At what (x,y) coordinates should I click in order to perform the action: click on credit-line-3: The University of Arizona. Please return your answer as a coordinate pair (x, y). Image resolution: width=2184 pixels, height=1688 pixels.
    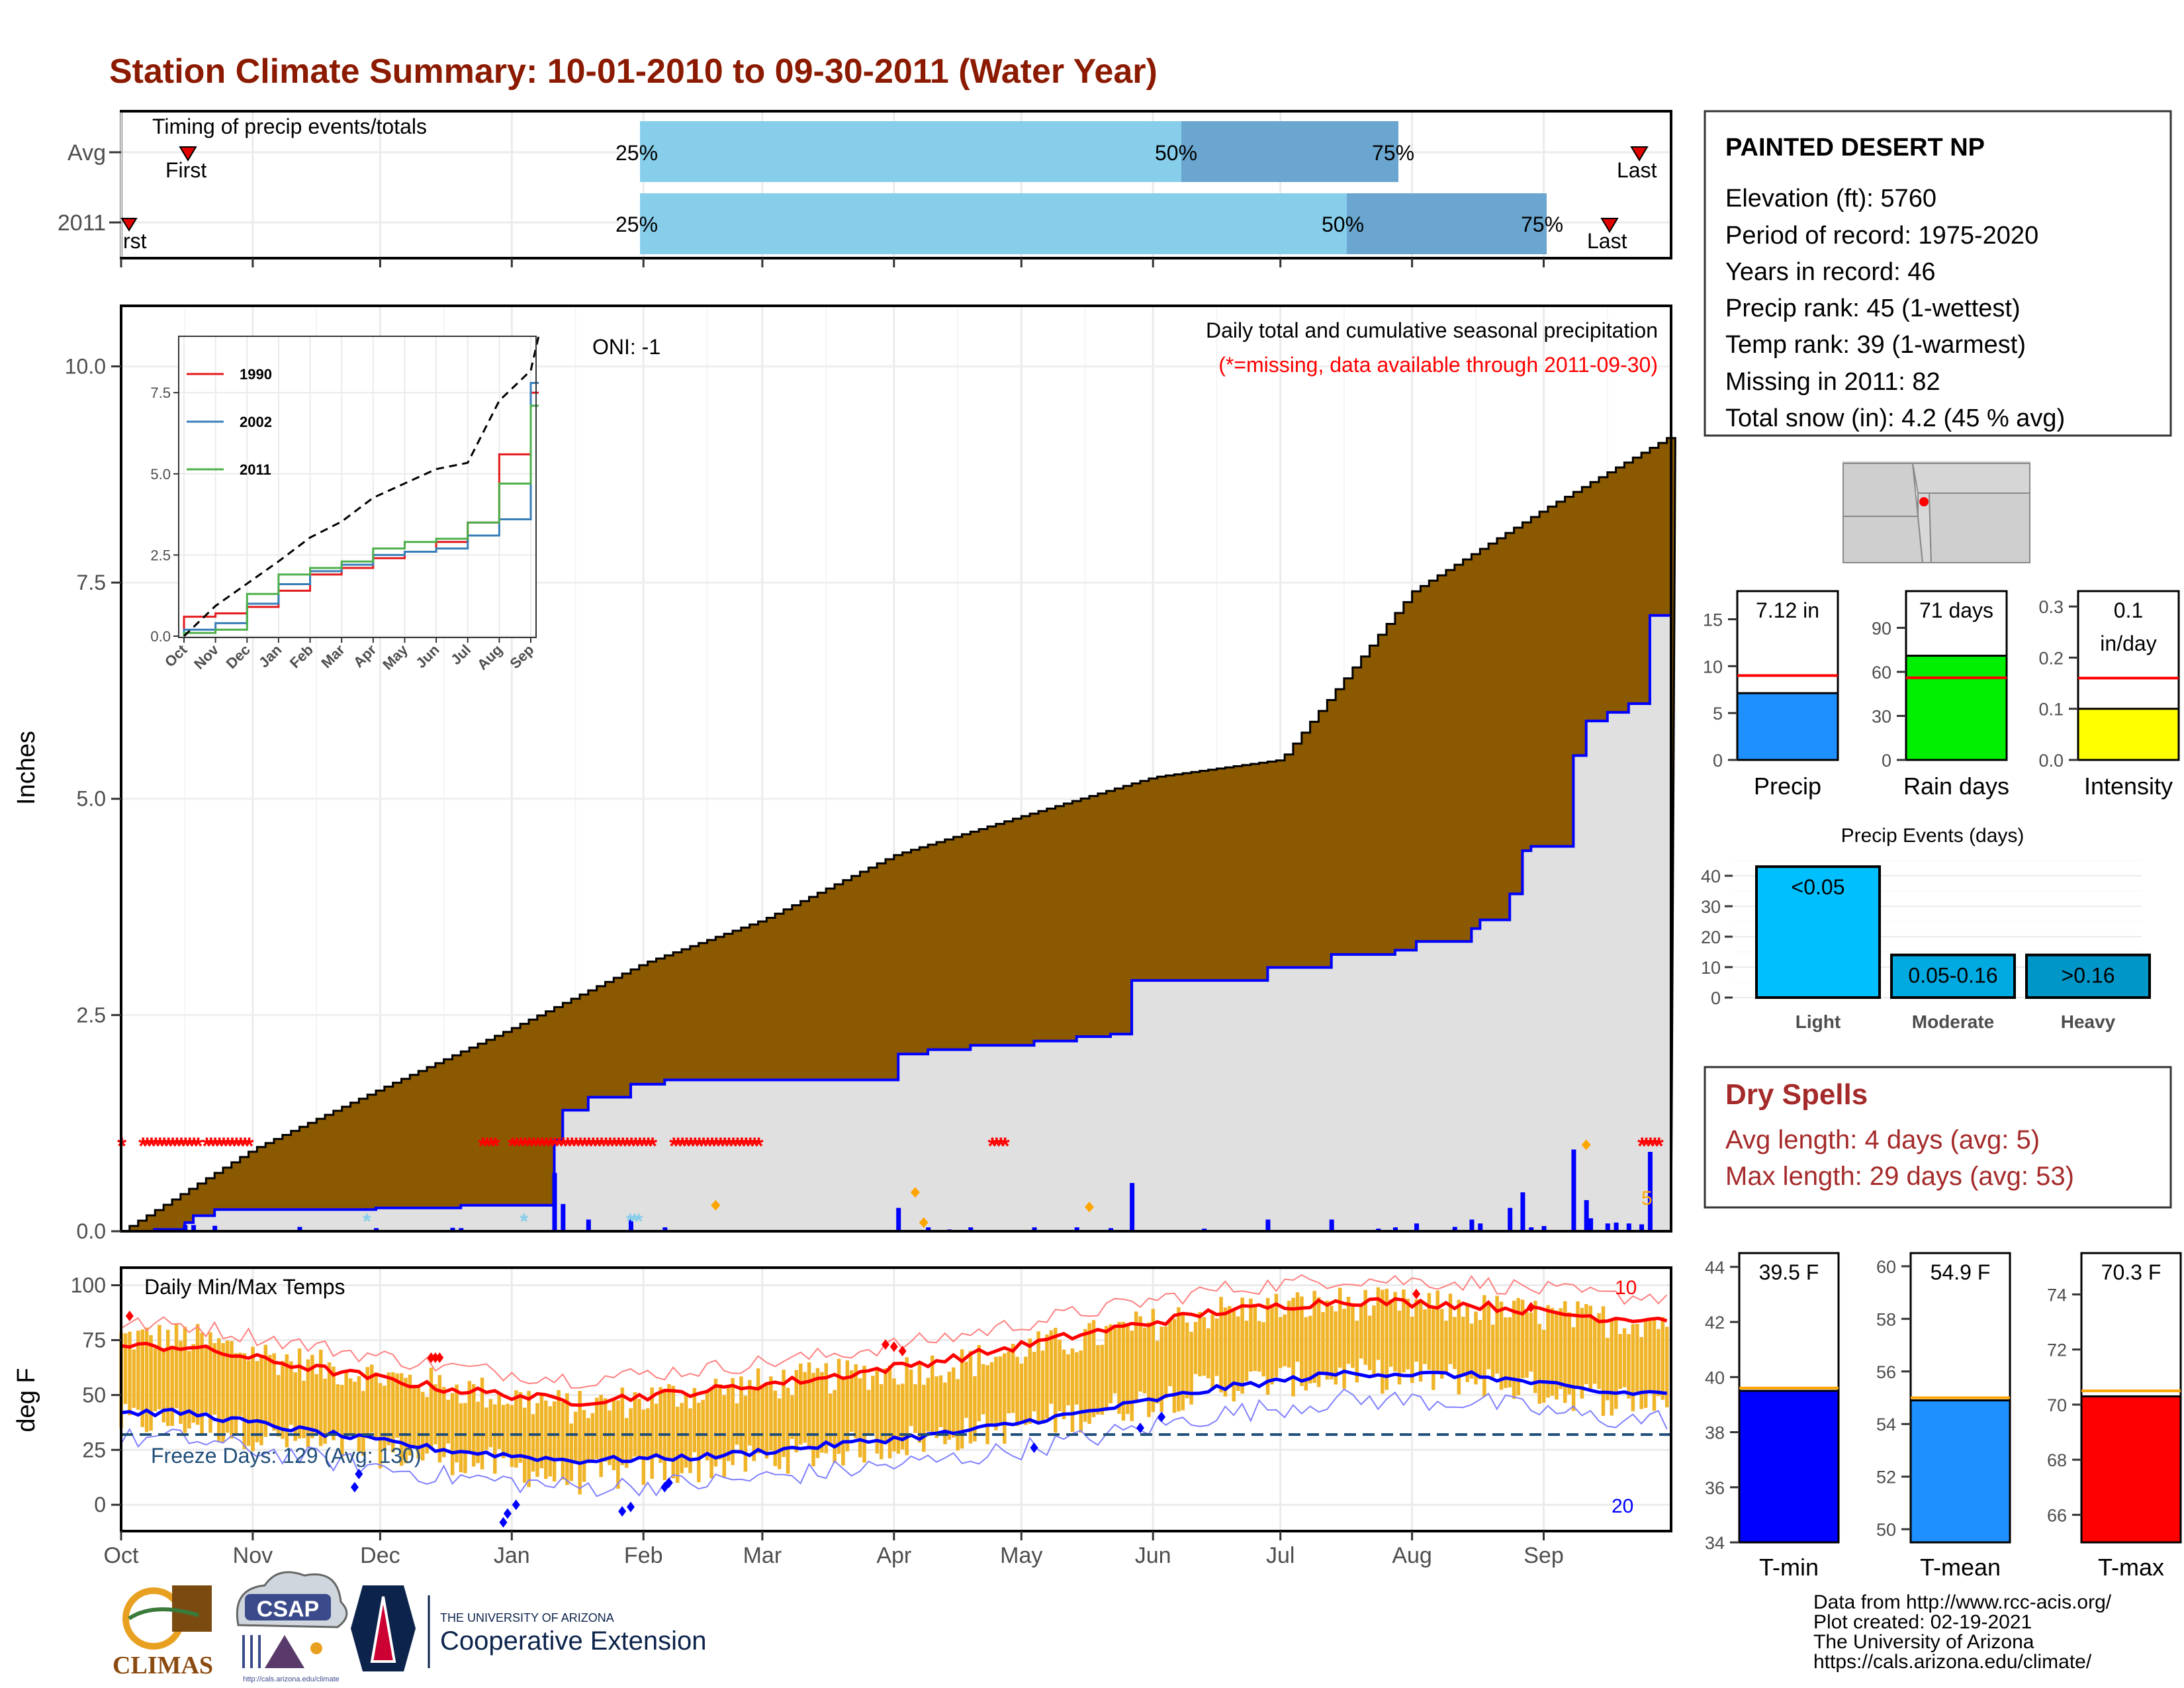
    Looking at the image, I should click on (1923, 1642).